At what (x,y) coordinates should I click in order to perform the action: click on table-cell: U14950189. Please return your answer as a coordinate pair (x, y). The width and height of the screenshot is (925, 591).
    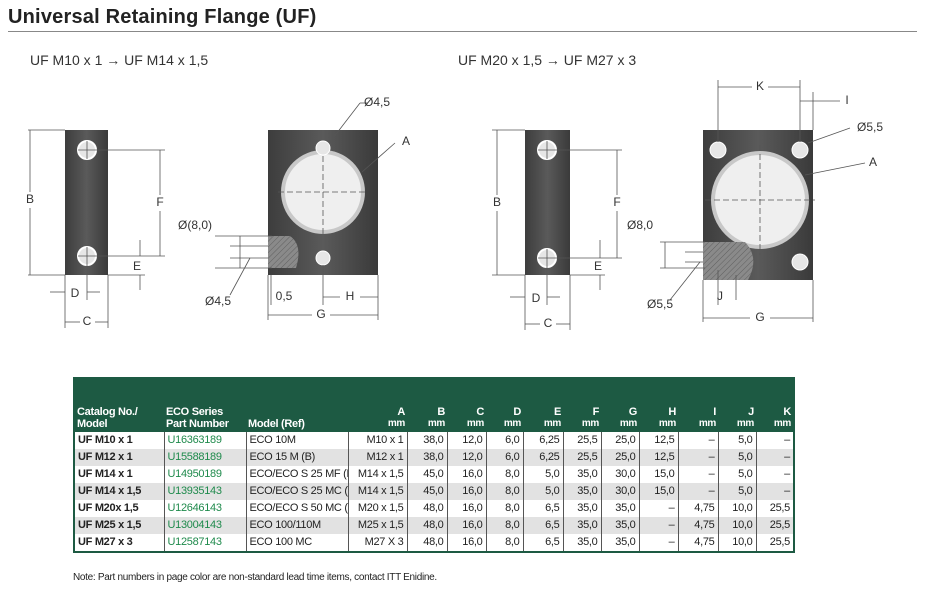
    Looking at the image, I should click on (204, 474).